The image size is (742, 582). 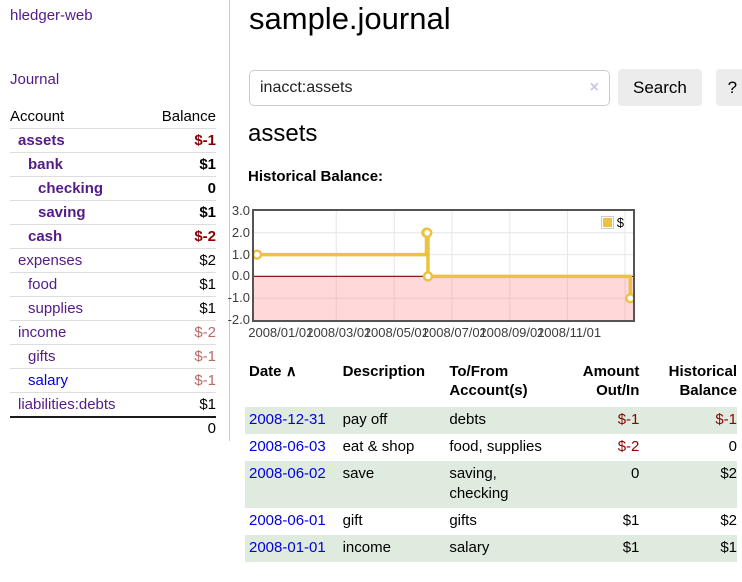 What do you see at coordinates (287, 419) in the screenshot?
I see `transaction-date-link: 2008-12-31` at bounding box center [287, 419].